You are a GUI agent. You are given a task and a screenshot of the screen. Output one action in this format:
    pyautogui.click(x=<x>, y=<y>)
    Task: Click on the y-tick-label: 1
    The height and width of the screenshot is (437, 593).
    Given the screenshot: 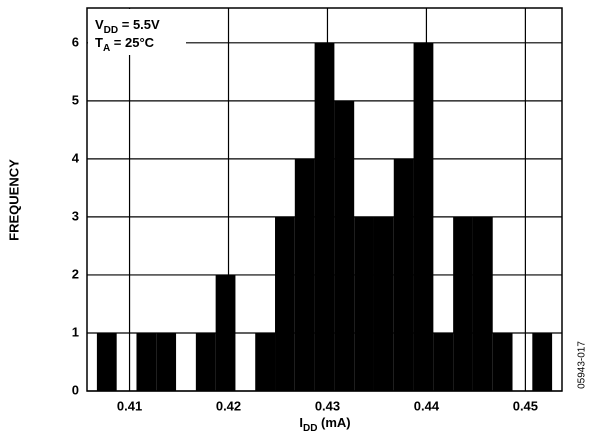 What is the action you would take?
    pyautogui.click(x=75, y=331)
    